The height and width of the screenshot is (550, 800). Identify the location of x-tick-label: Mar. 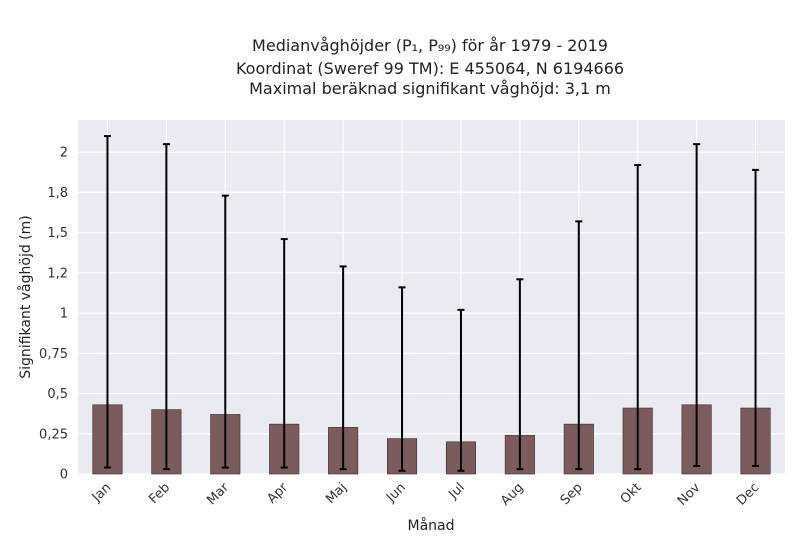
(218, 494).